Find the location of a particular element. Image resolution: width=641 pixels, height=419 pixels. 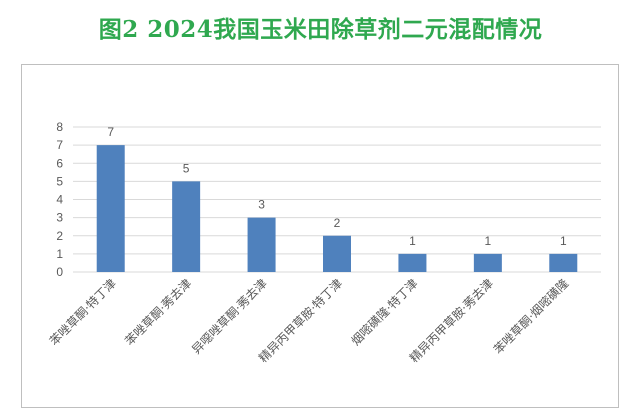

y-tick-label: 4 is located at coordinates (59, 200).